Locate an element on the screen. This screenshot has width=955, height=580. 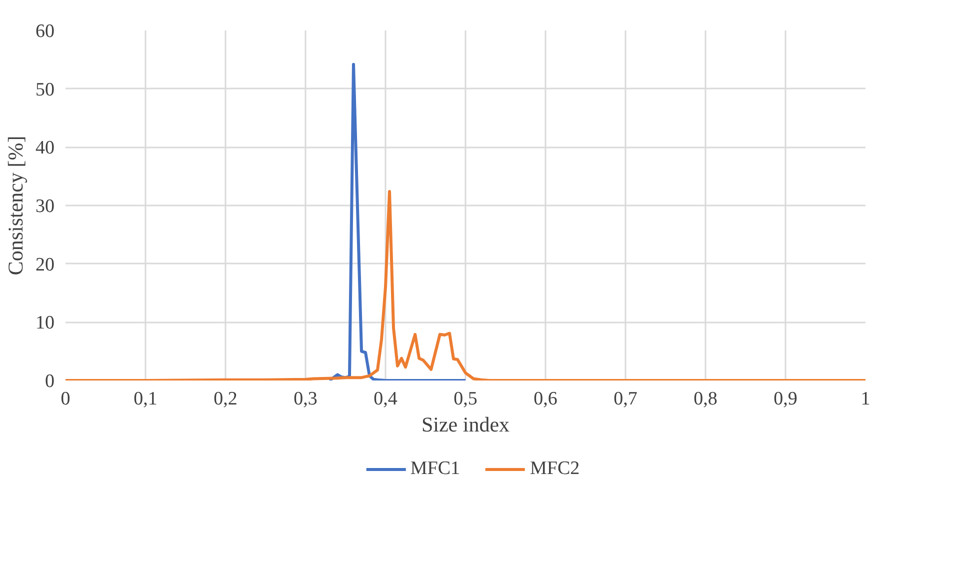
x-tick-label: 0,2 is located at coordinates (226, 399).